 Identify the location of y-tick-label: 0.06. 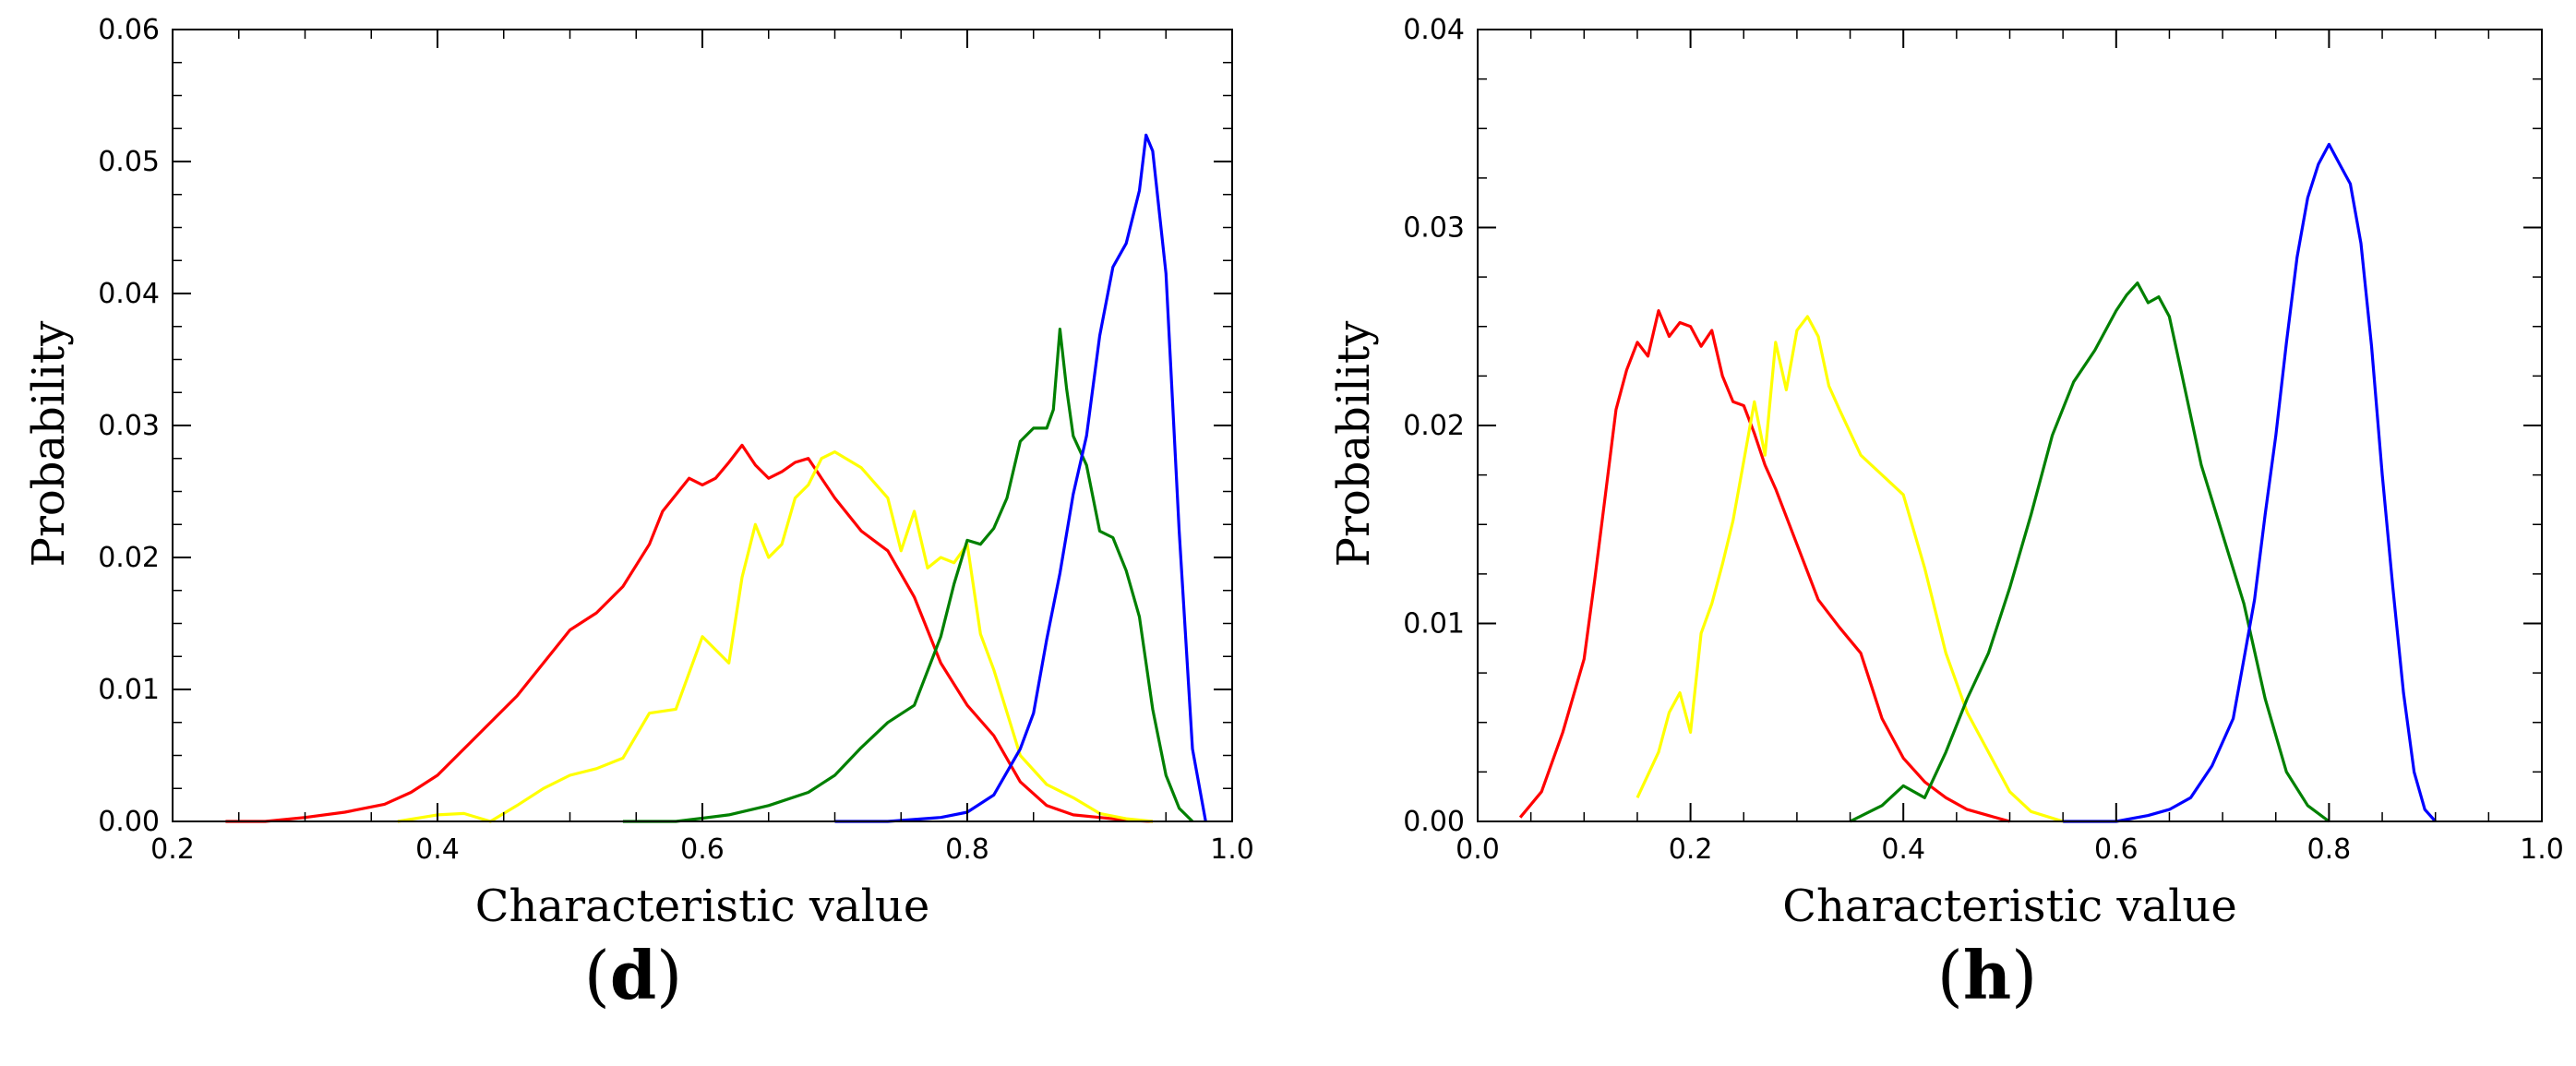
(129, 30).